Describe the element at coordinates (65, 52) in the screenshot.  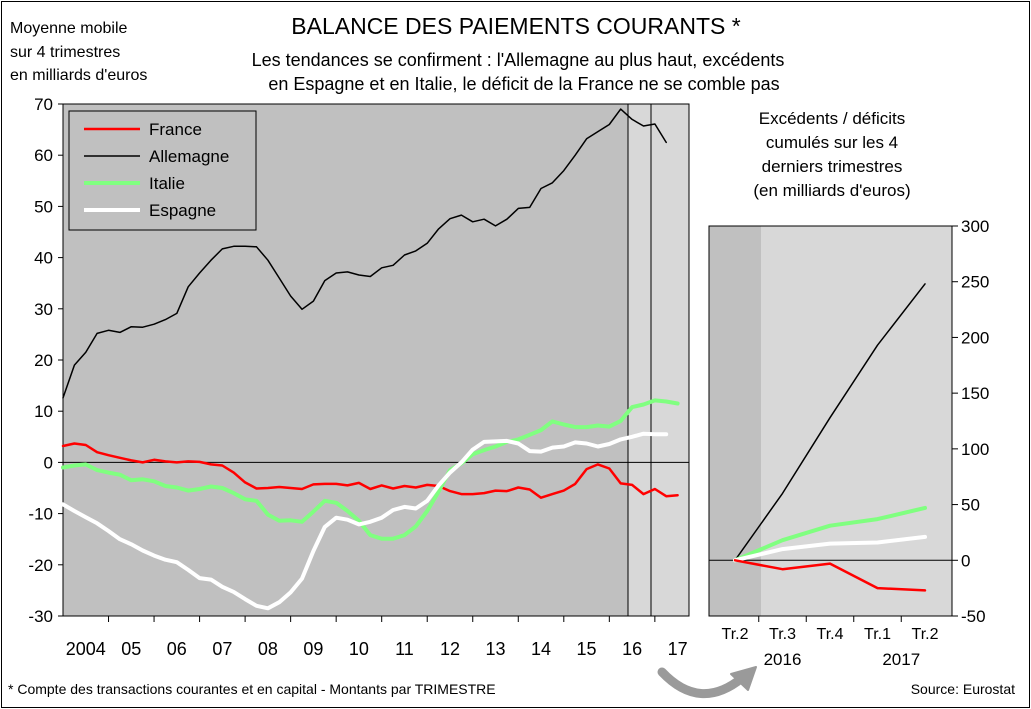
I see `unit-note-line-2: sur 4 trimestres` at that location.